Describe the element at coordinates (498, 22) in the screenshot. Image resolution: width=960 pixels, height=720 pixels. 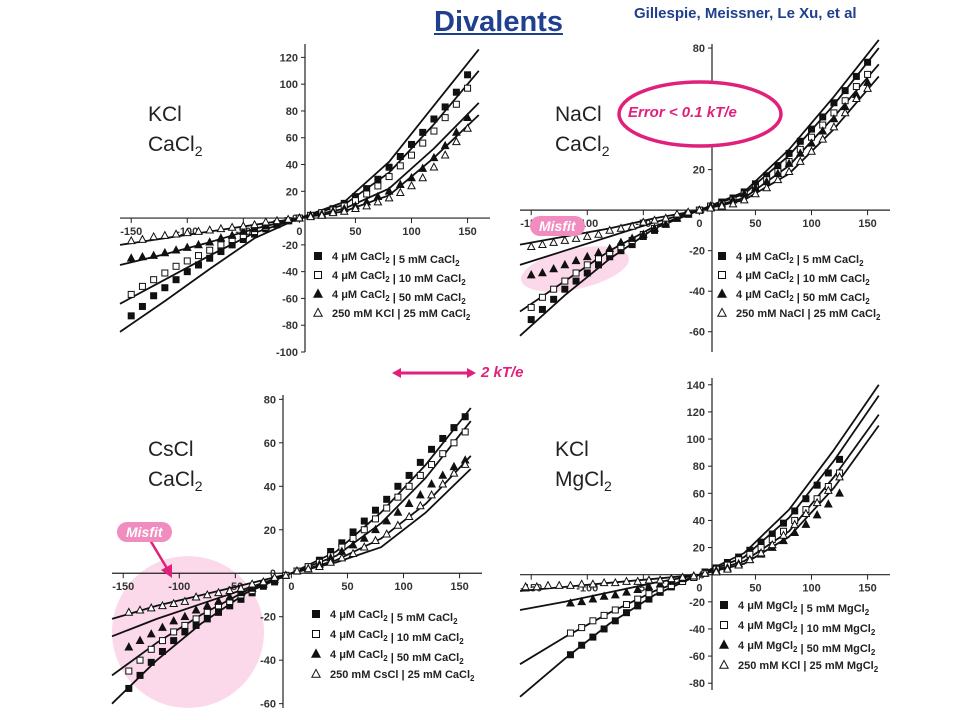
I see `slide-title: Divalents` at that location.